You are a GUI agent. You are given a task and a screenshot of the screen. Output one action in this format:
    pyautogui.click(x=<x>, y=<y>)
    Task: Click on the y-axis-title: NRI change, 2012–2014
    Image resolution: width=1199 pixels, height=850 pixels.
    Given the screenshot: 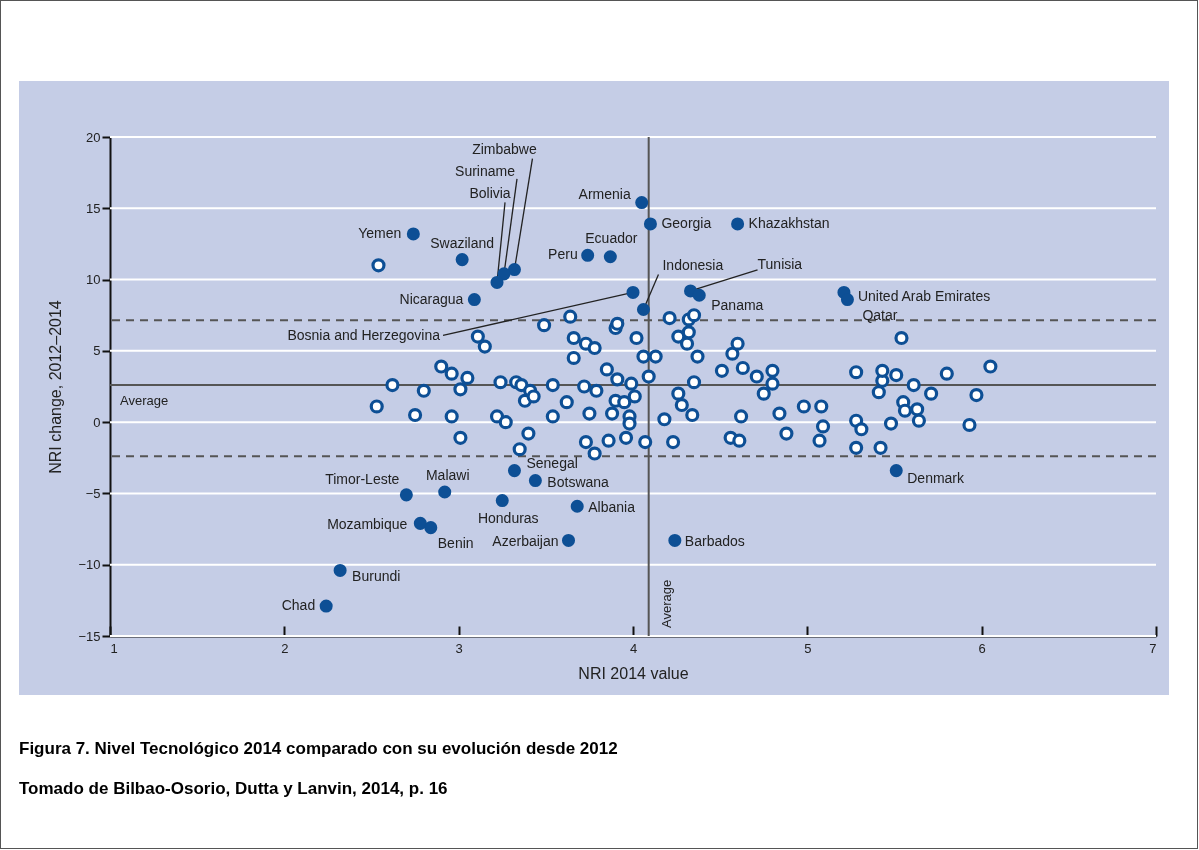 What is the action you would take?
    pyautogui.click(x=56, y=387)
    